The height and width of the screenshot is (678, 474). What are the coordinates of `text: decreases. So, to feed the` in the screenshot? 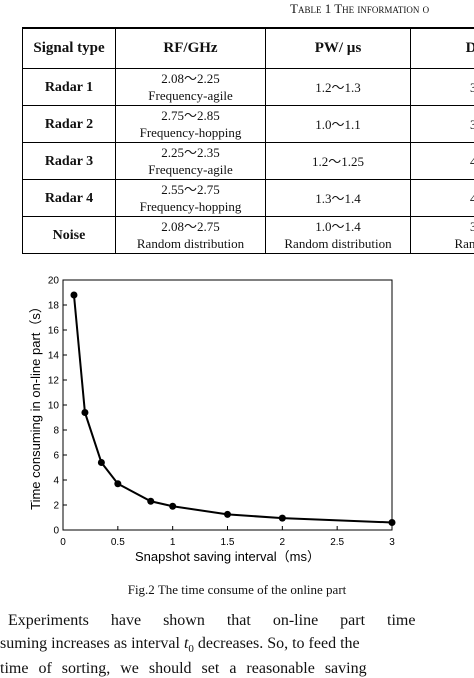 It's located at (276, 643).